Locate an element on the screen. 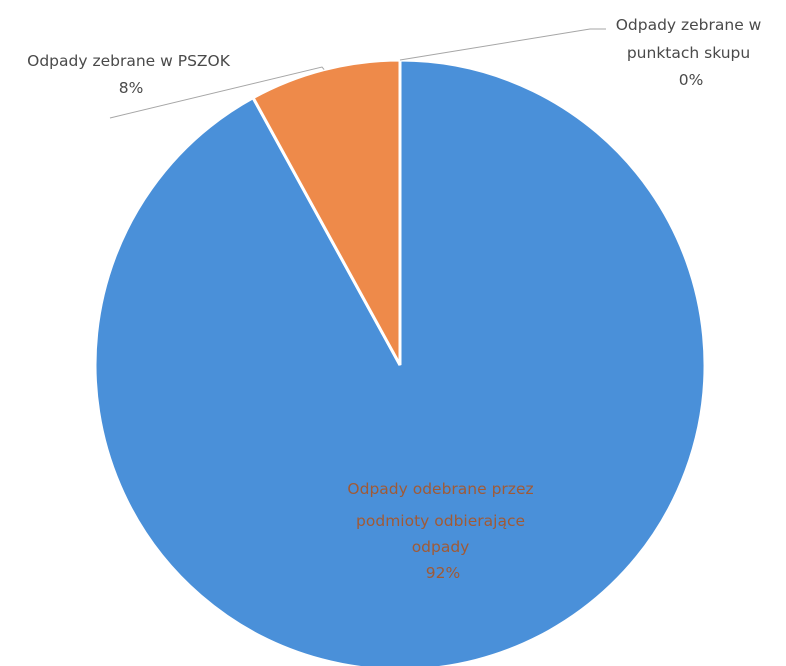  slice-label-pszok: Odpady zebrane w PSZOK 8% is located at coordinates (131, 74).